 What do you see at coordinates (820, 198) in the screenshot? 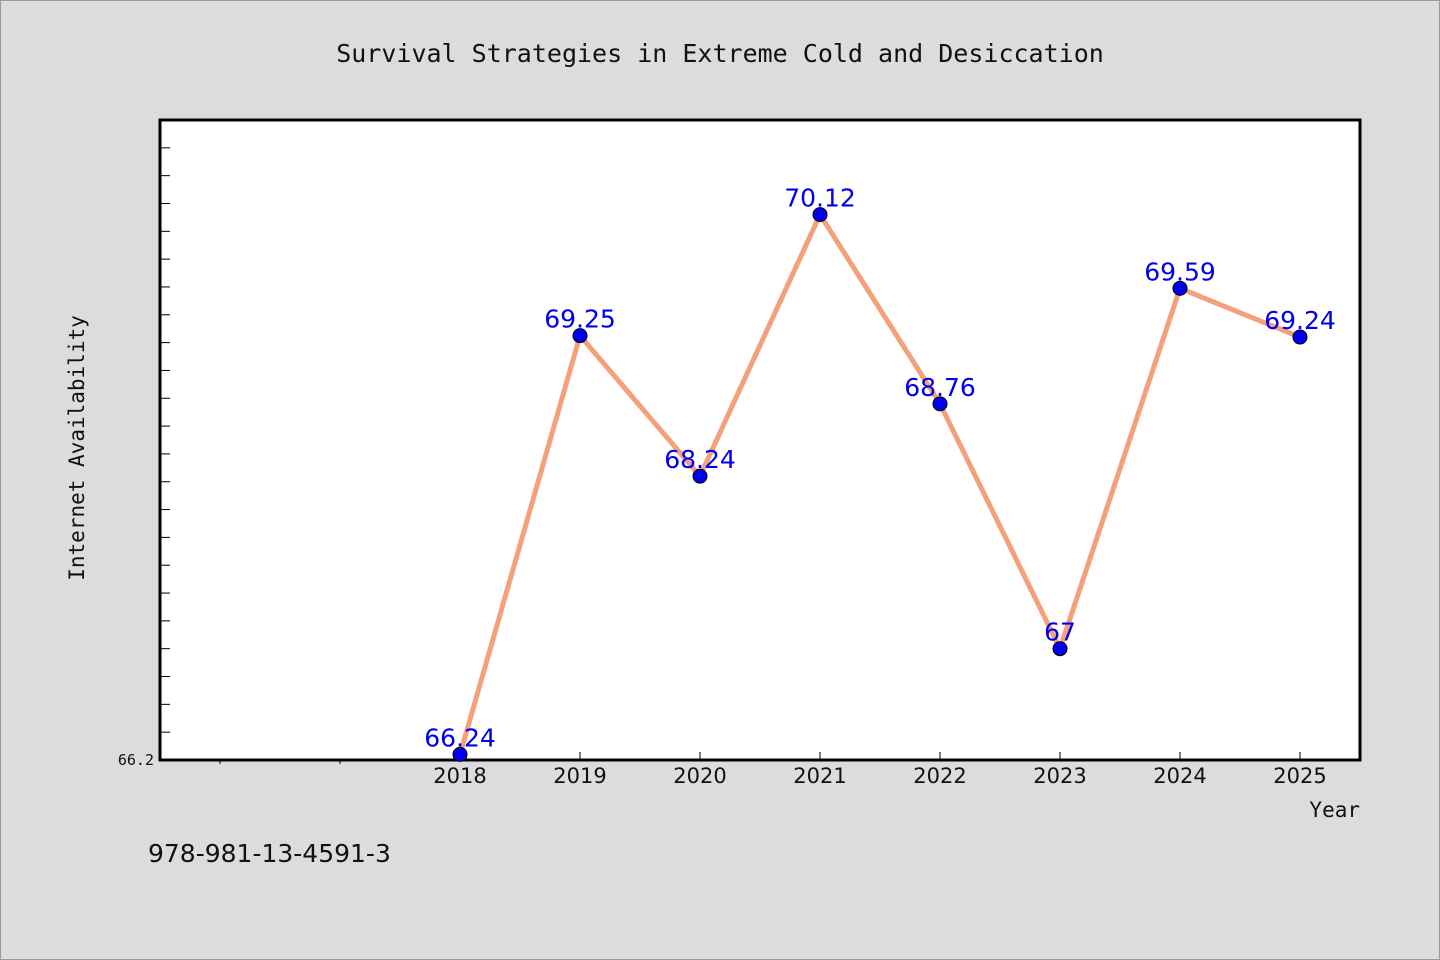
I see `data-label: 70.12` at bounding box center [820, 198].